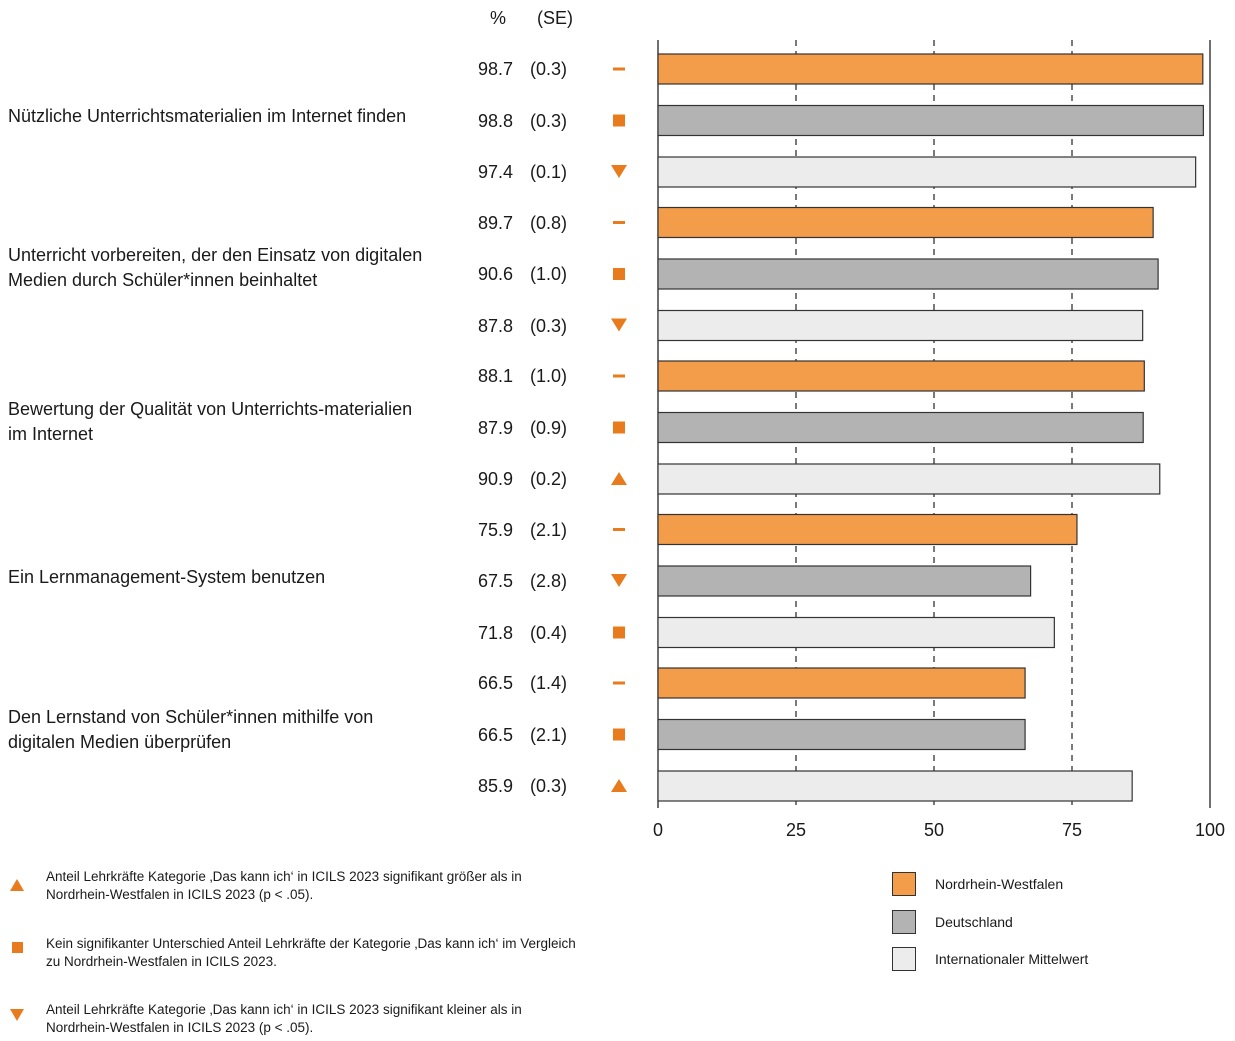  I want to click on value-label: 90.9, so click(496, 479).